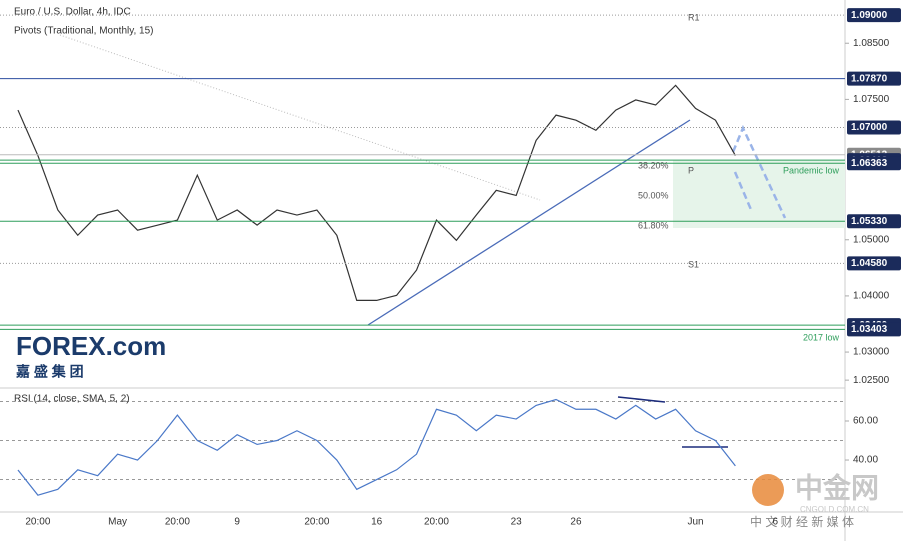 Image resolution: width=903 pixels, height=541 pixels. What do you see at coordinates (837, 487) in the screenshot?
I see `watermark-name: 中金网` at bounding box center [837, 487].